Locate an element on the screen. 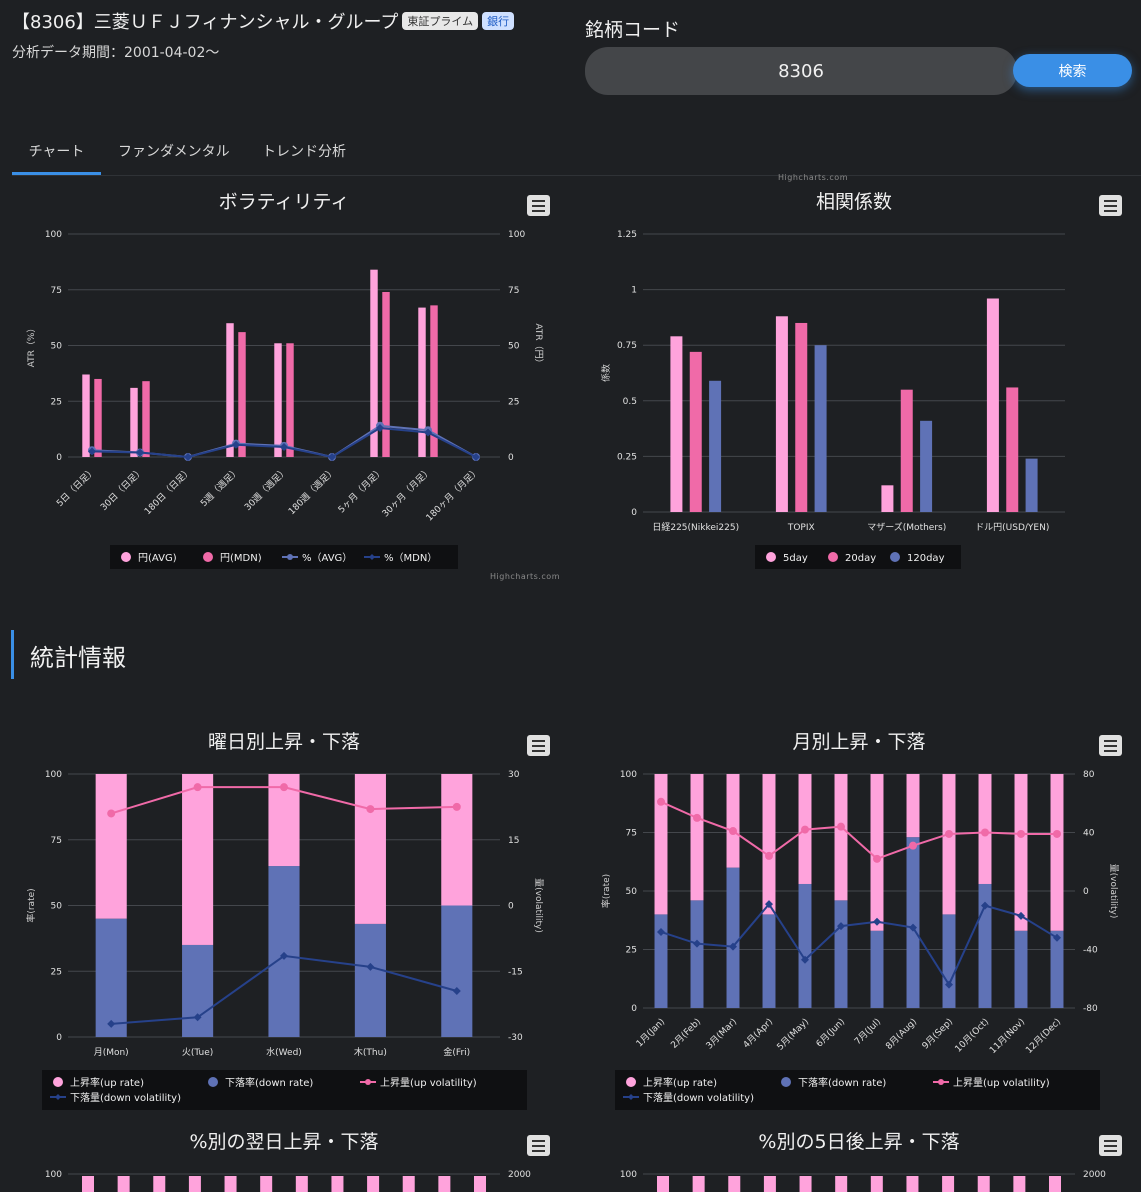 This screenshot has width=1141, height=1192. y2-tick-label: -30 is located at coordinates (515, 1038).